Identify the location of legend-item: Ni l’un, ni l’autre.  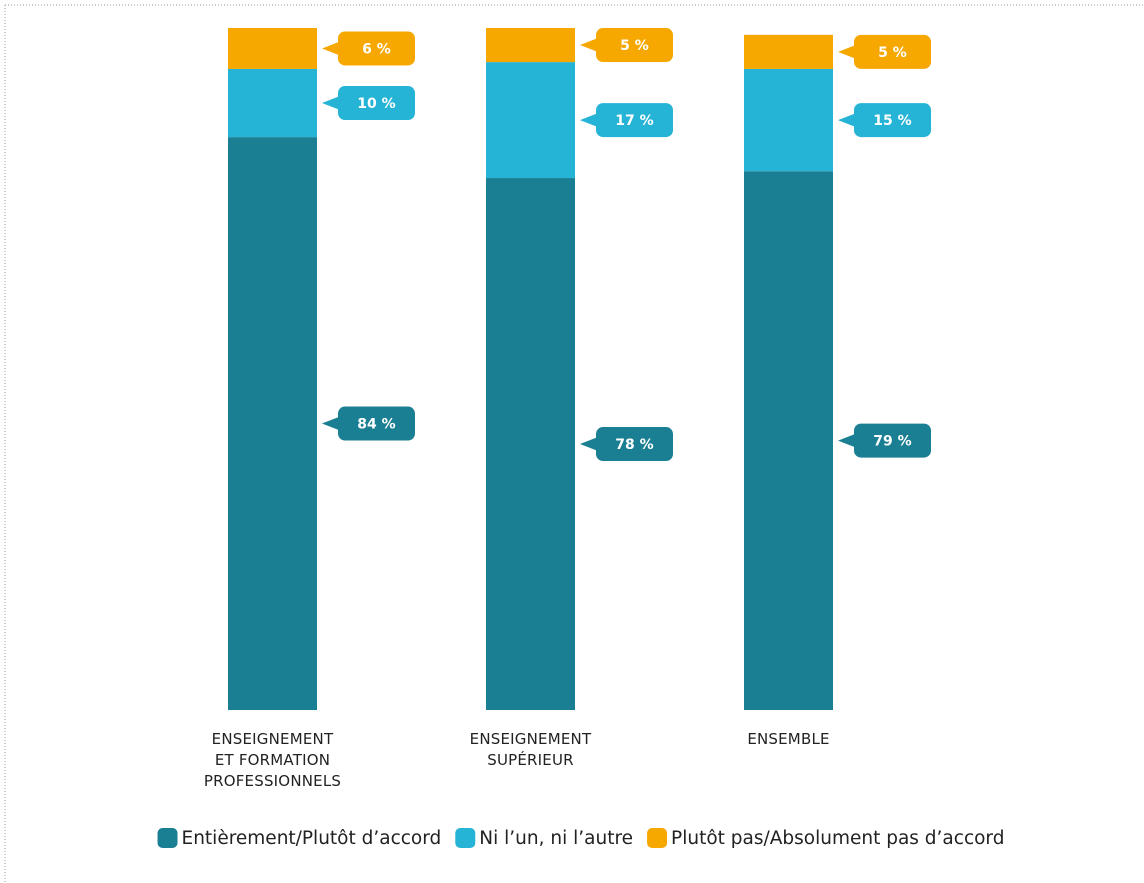
(544, 838).